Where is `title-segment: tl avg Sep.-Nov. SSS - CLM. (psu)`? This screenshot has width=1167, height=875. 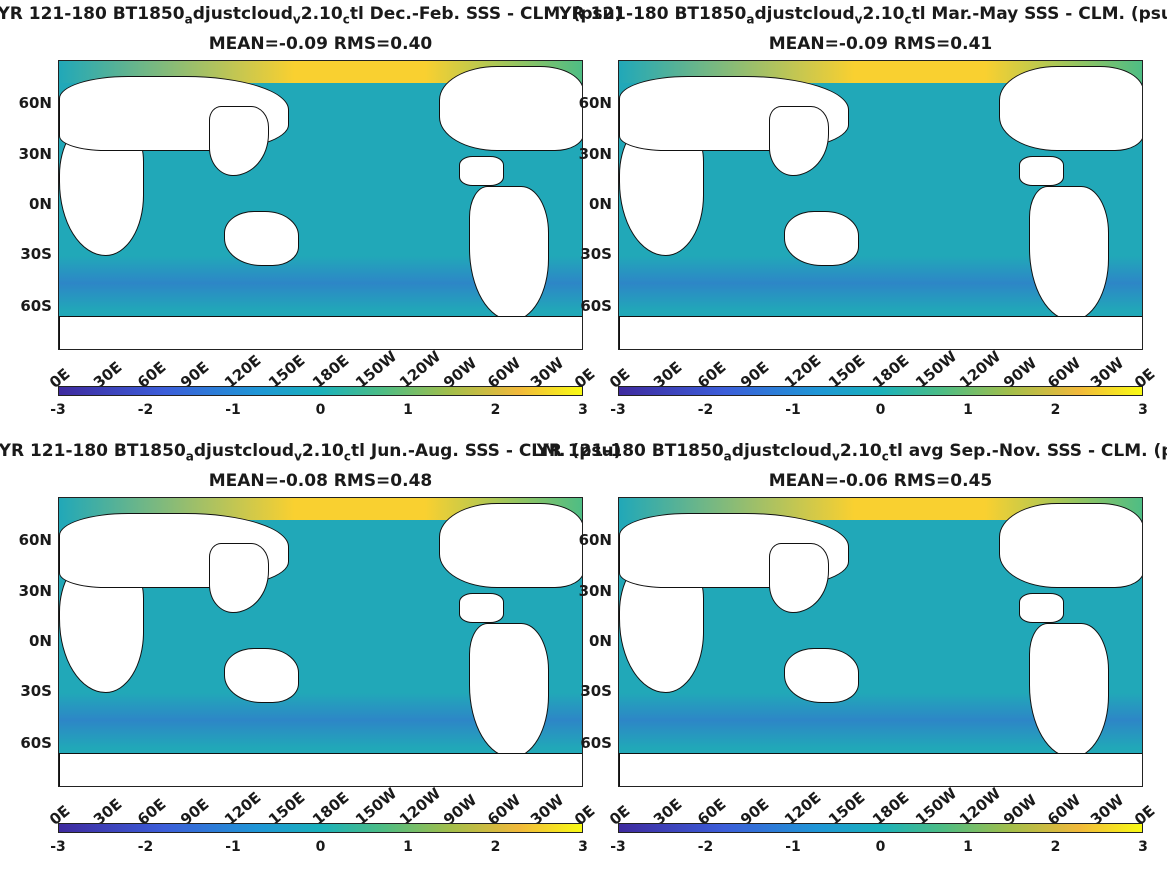 title-segment: tl avg Sep.-Nov. SSS - CLM. (psu) is located at coordinates (1027, 451).